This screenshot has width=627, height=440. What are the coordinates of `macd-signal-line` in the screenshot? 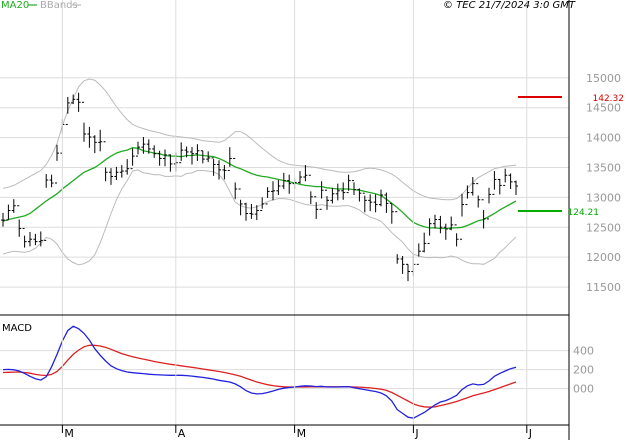 It's located at (259, 376).